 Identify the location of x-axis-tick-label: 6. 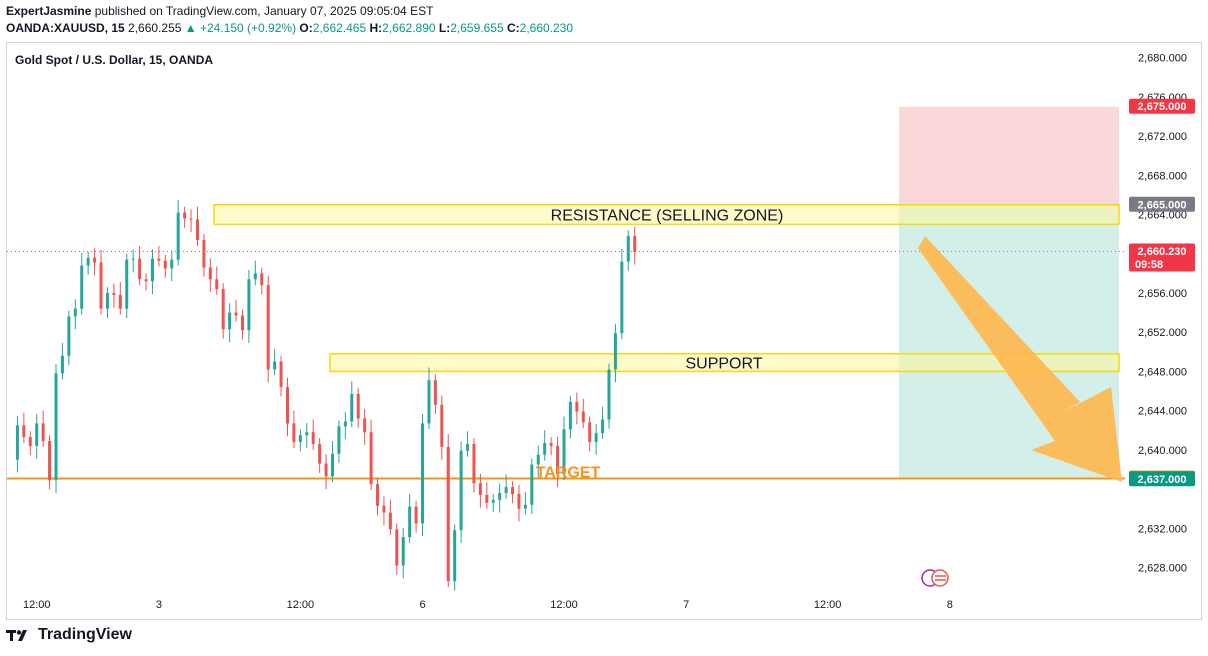
(422, 605).